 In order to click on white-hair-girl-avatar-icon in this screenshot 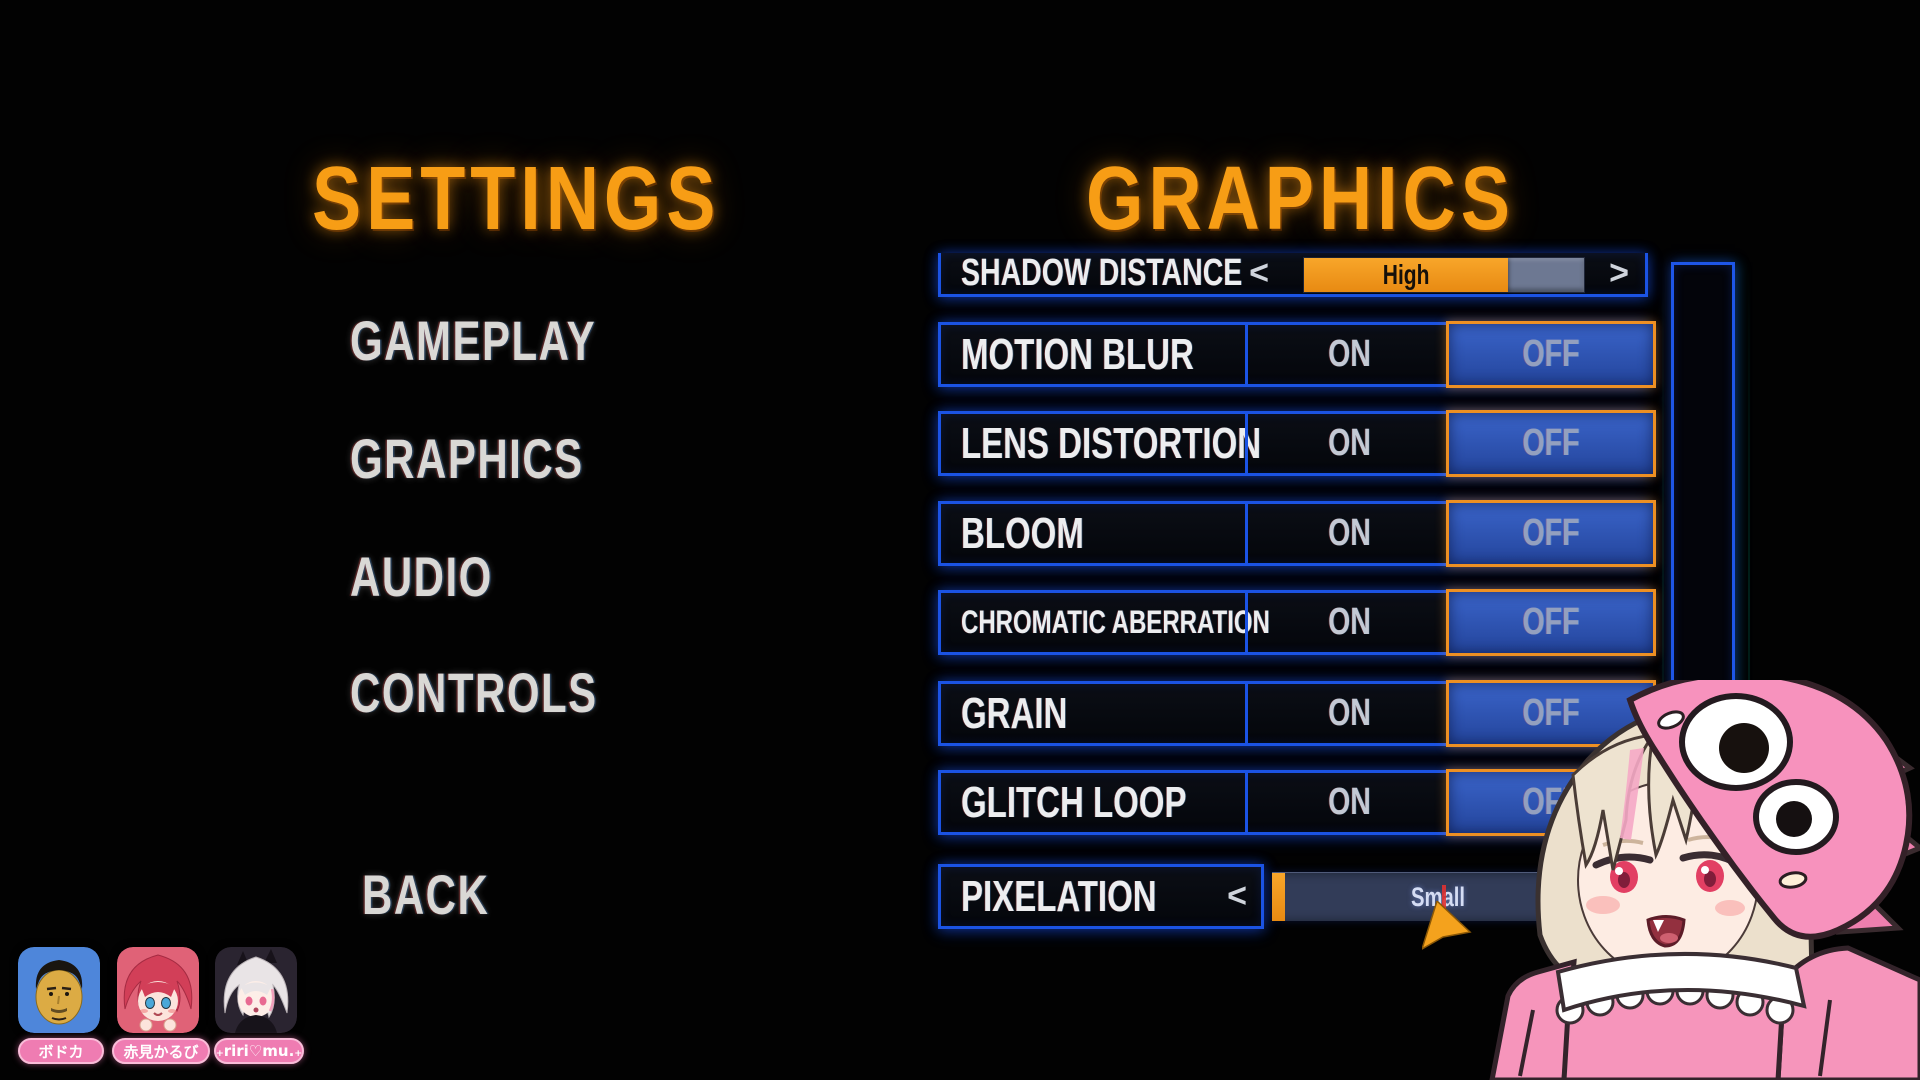, I will do `click(256, 990)`.